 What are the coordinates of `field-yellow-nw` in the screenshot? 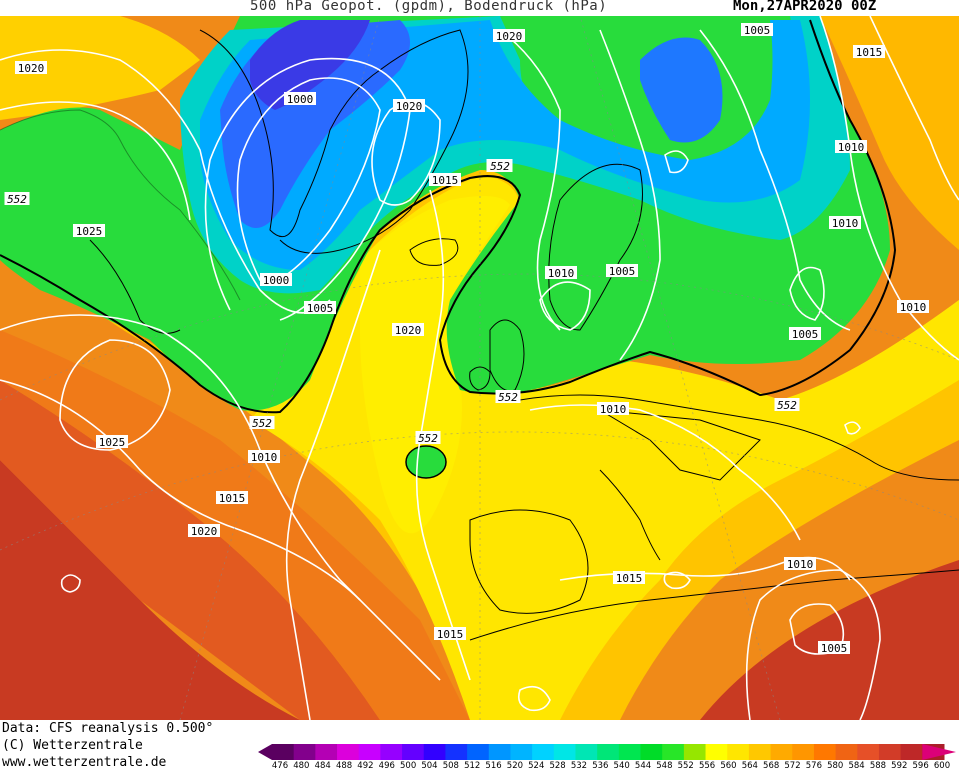 It's located at (100, 68).